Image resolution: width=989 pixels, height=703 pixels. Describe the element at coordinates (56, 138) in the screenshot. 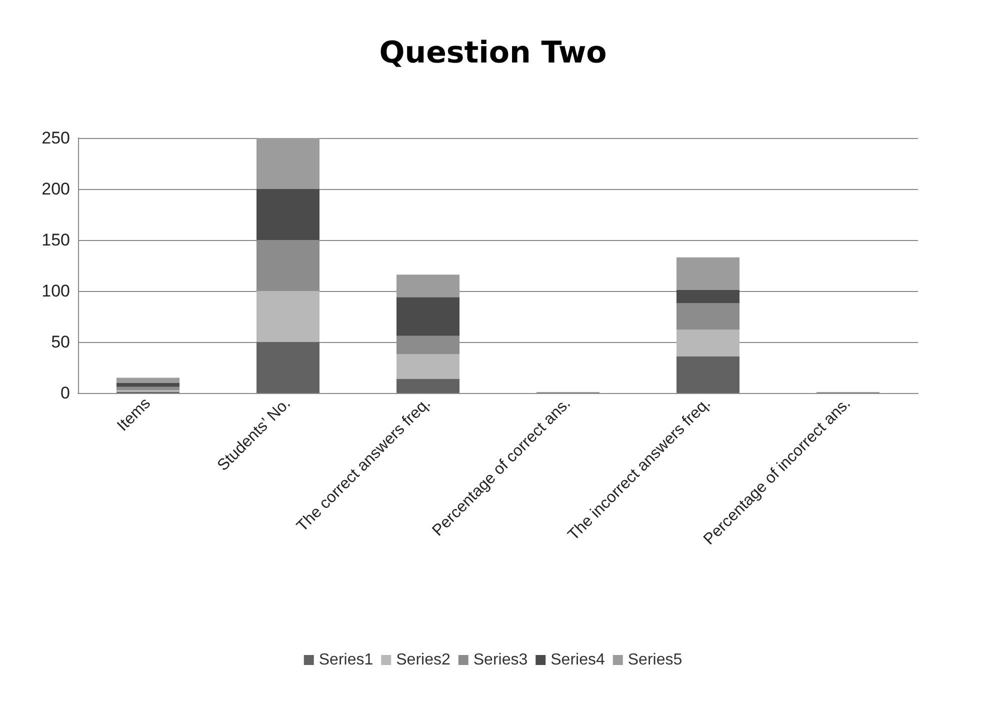

I see `y-tick-label: 250` at that location.